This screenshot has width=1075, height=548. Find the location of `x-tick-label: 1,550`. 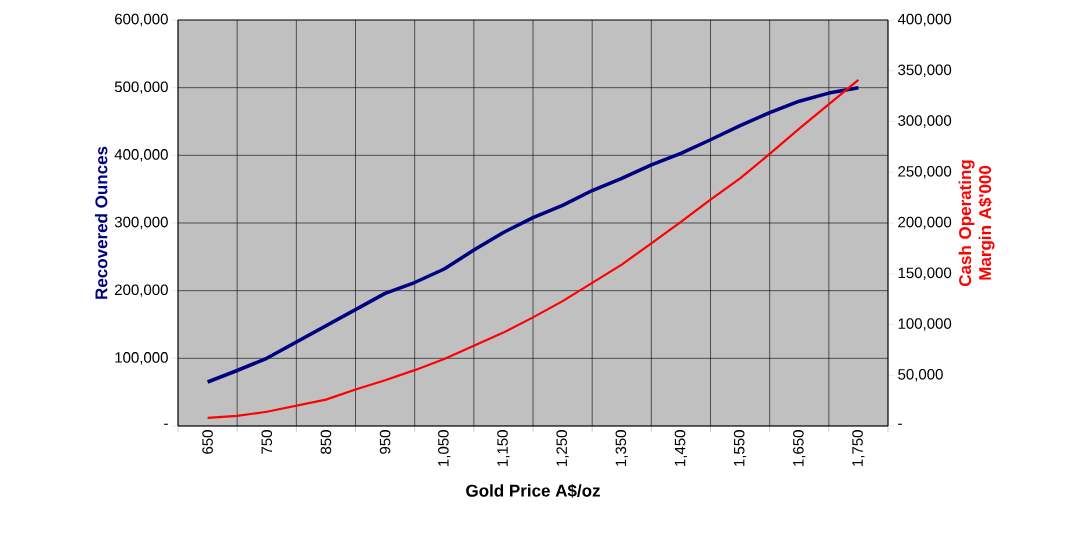

x-tick-label: 1,550 is located at coordinates (740, 448).